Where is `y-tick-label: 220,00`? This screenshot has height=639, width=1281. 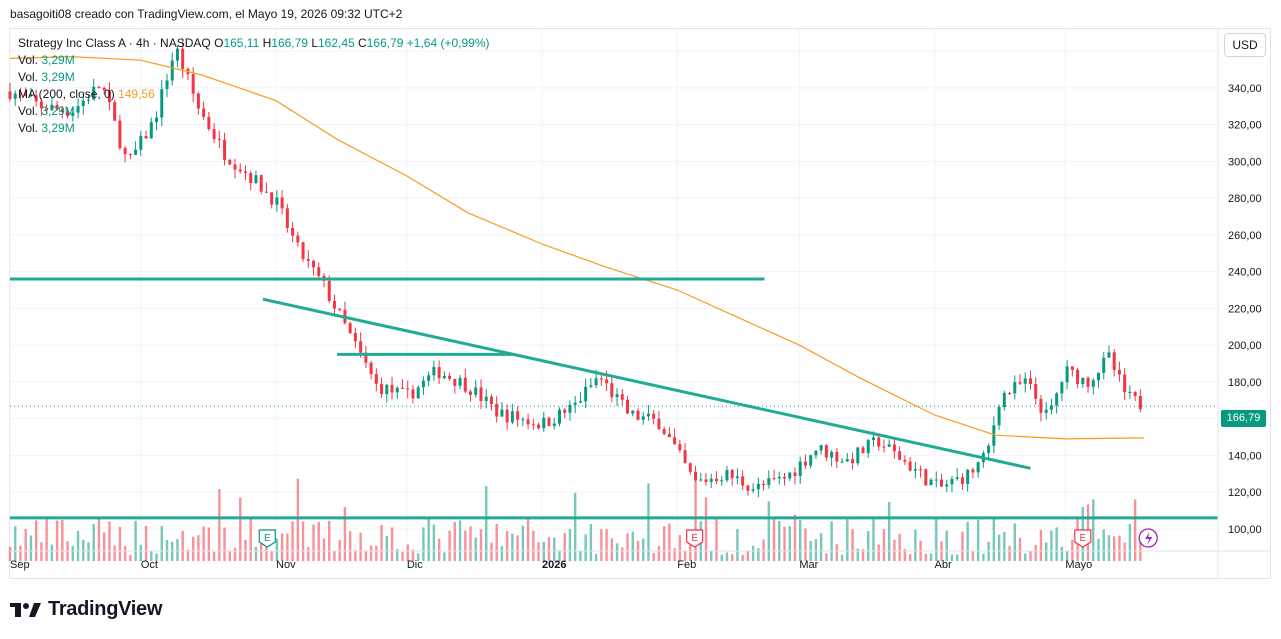
y-tick-label: 220,00 is located at coordinates (1245, 309).